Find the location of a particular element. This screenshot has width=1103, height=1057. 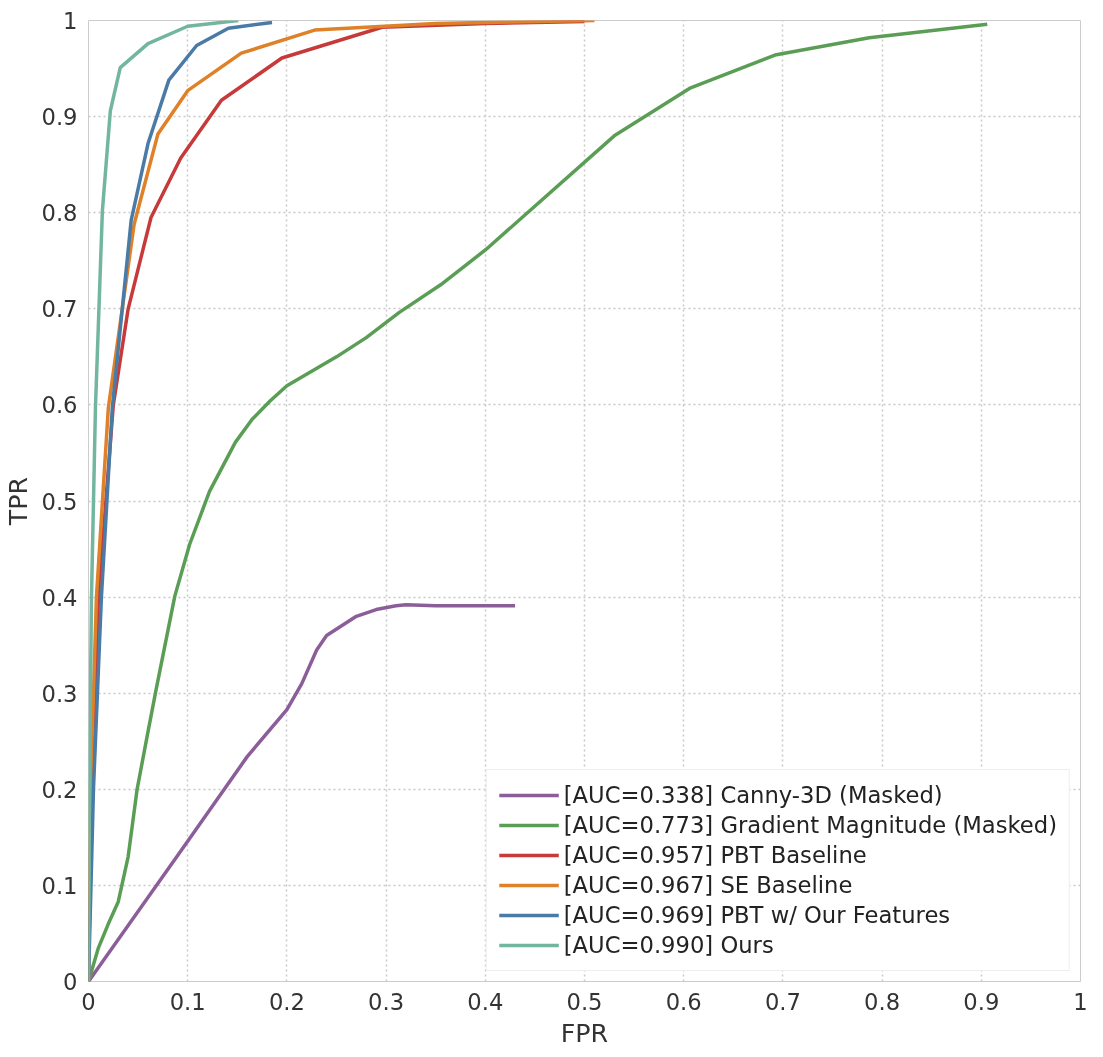

x-tick-label: 1 is located at coordinates (1080, 1001).